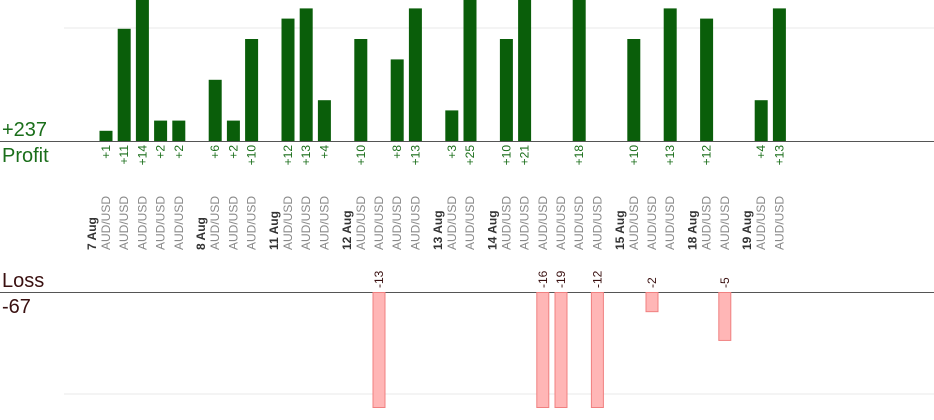  What do you see at coordinates (124, 155) in the screenshot?
I see `profit-value-label: +11` at bounding box center [124, 155].